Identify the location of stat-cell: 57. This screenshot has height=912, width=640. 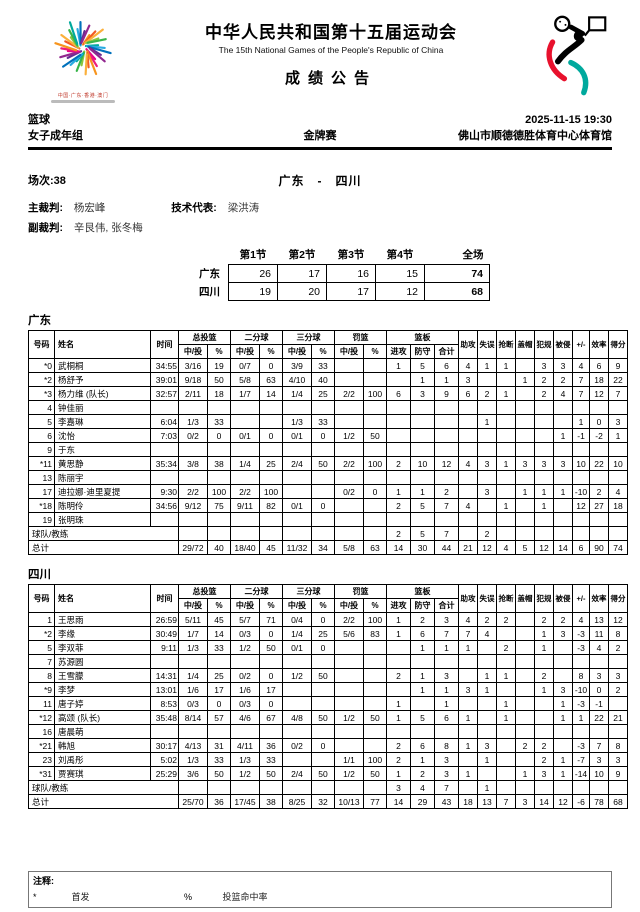
(219, 717).